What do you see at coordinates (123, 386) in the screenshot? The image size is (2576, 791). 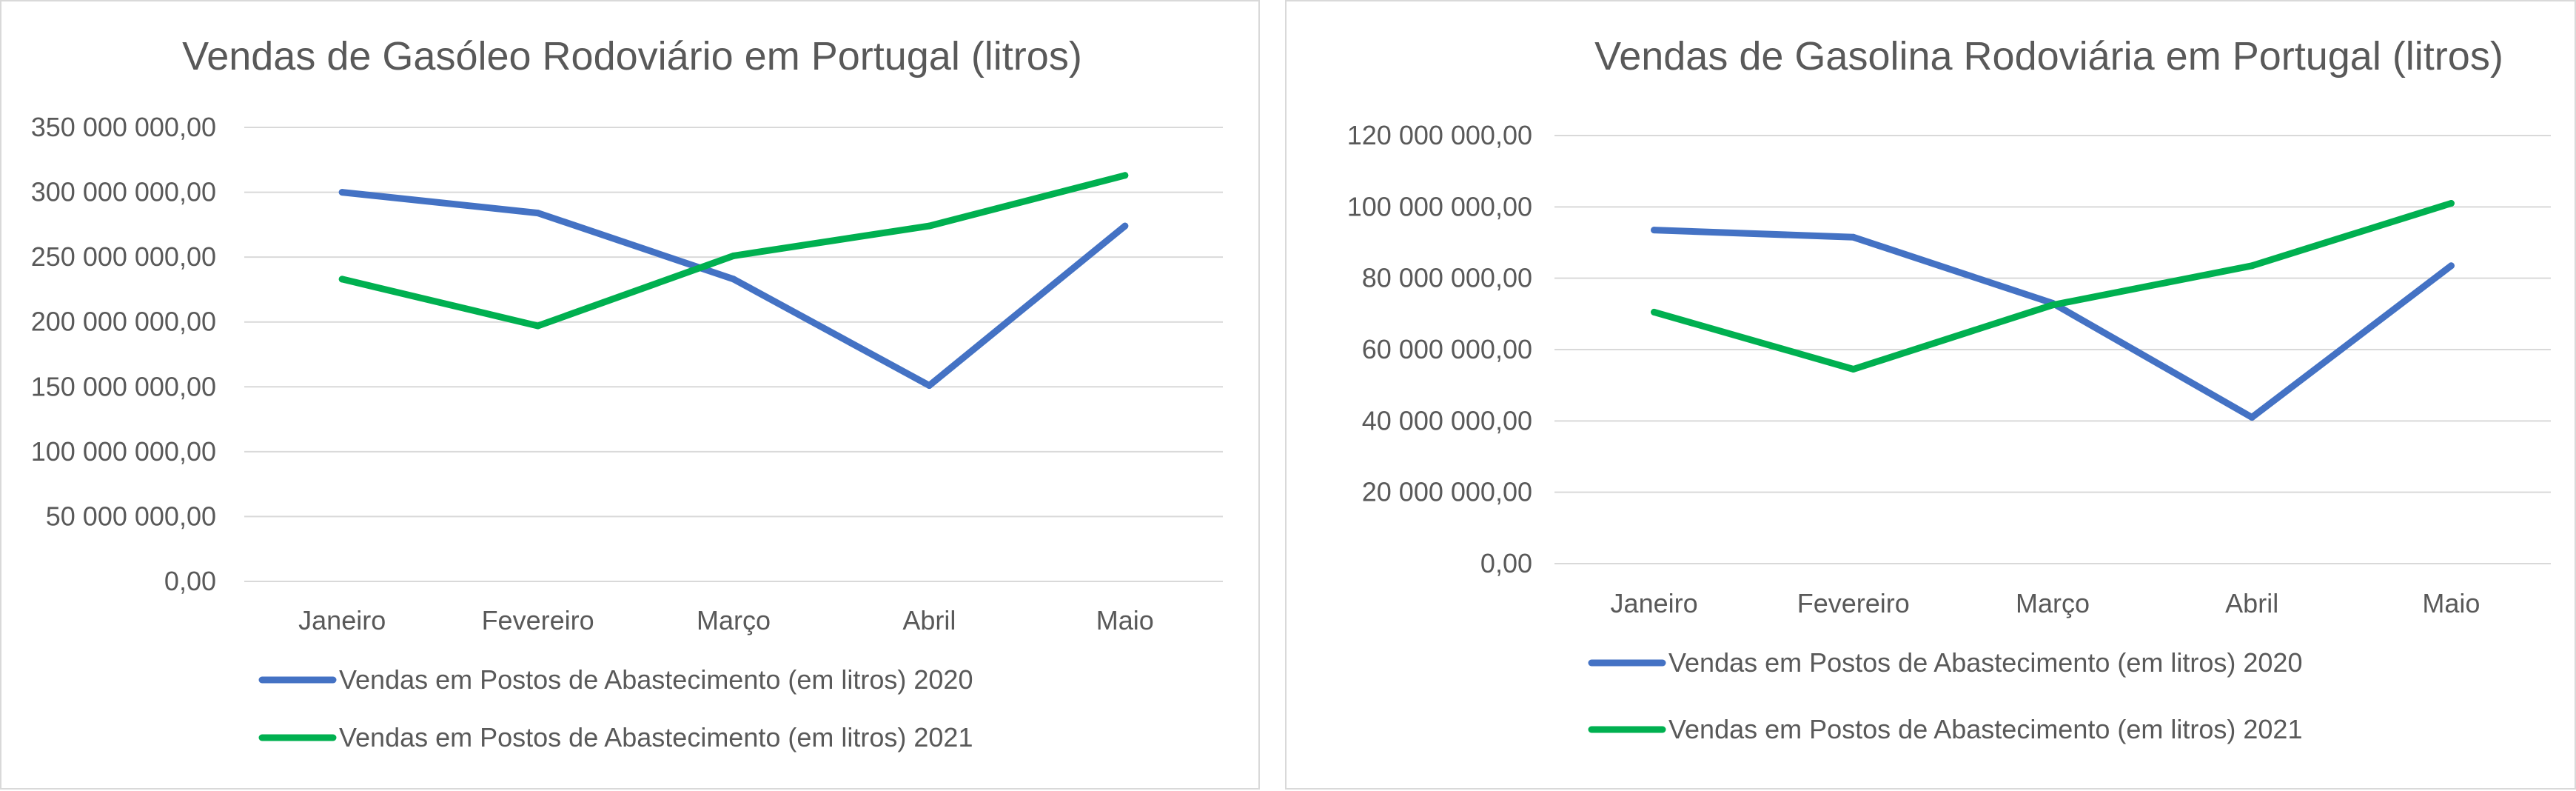 I see `y-tick-label: 150 000 000,00` at bounding box center [123, 386].